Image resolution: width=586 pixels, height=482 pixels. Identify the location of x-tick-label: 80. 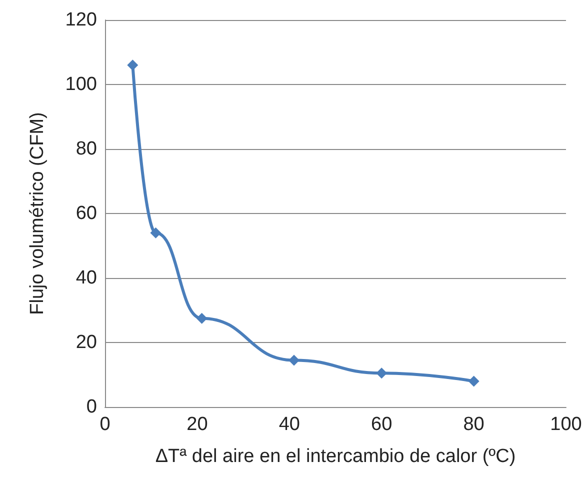
(473, 424).